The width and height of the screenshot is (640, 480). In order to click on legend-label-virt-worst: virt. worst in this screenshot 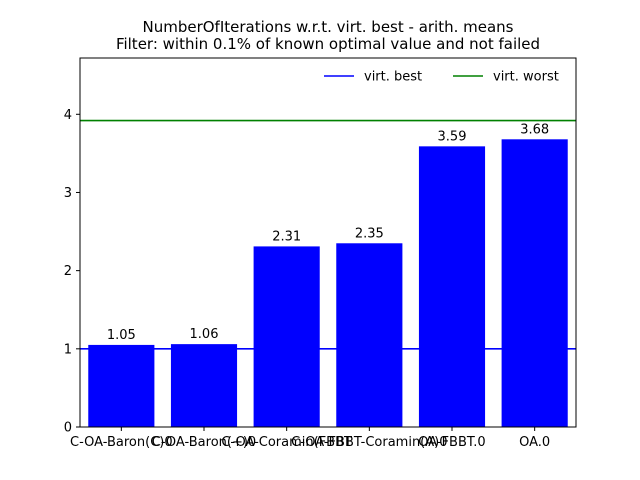, I will do `click(526, 77)`.